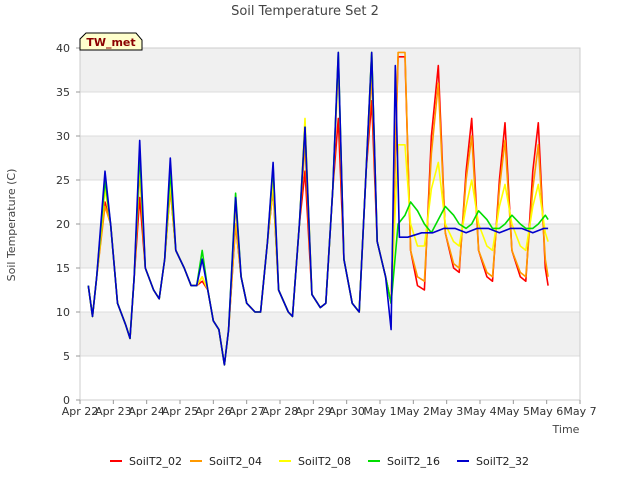 This screenshot has width=640, height=480. I want to click on x-tick-label: May 2, so click(413, 411).